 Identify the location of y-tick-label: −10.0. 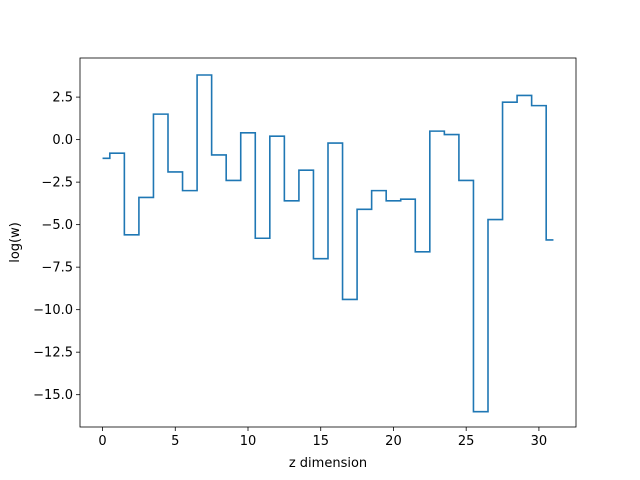
(53, 310).